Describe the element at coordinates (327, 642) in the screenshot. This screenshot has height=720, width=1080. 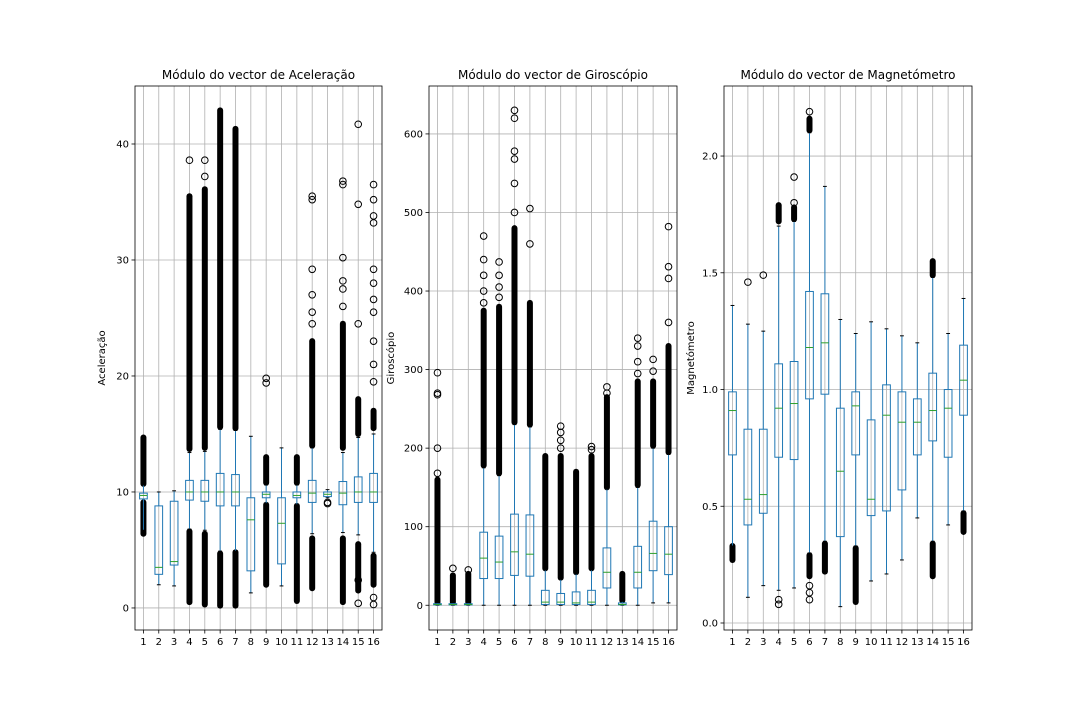
I see `accel-x-tick-label: 13` at that location.